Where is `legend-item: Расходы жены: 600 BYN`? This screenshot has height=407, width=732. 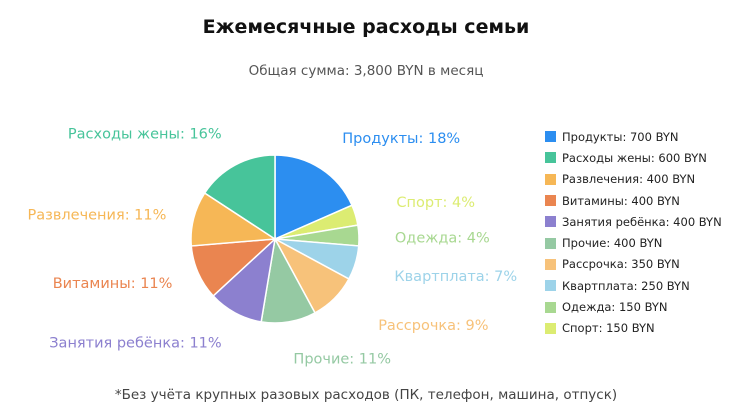
legend-item: Расходы жены: 600 BYN is located at coordinates (637, 157).